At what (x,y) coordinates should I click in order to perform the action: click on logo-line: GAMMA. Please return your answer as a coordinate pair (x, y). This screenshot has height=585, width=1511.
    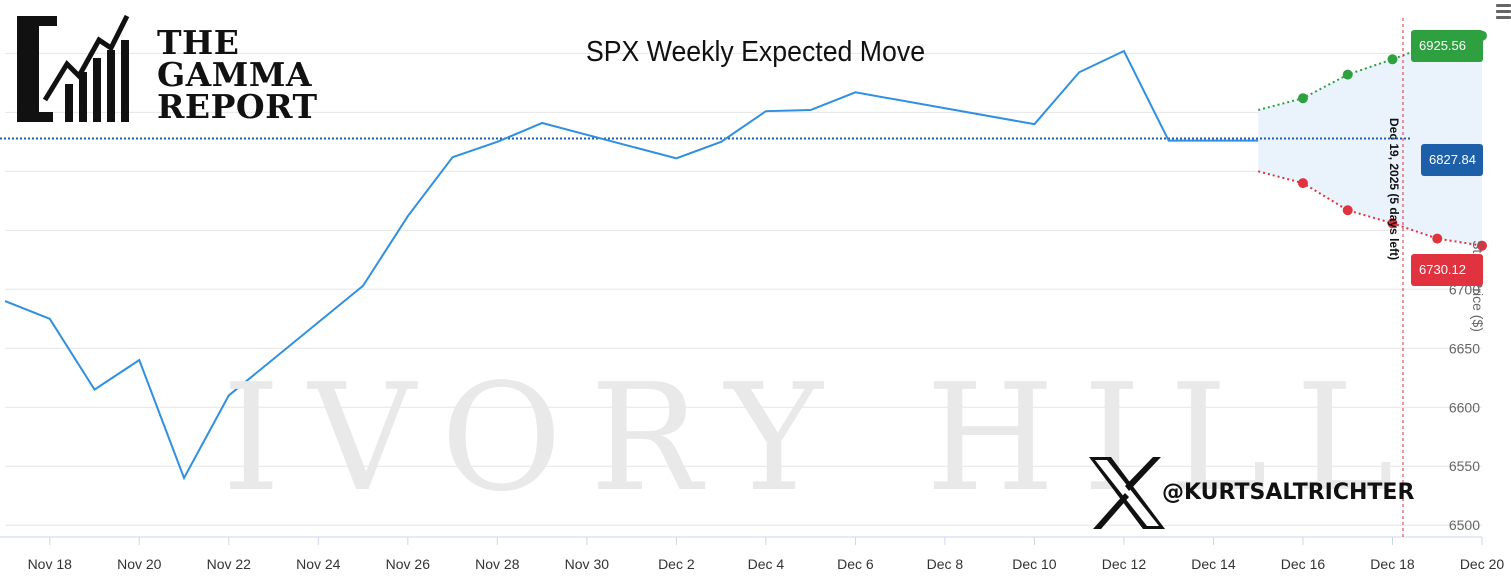
    Looking at the image, I should click on (234, 74).